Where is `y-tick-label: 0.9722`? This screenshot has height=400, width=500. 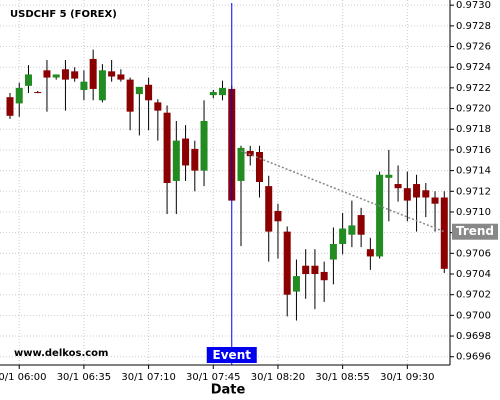 y-tick-label: 0.9722 is located at coordinates (473, 88).